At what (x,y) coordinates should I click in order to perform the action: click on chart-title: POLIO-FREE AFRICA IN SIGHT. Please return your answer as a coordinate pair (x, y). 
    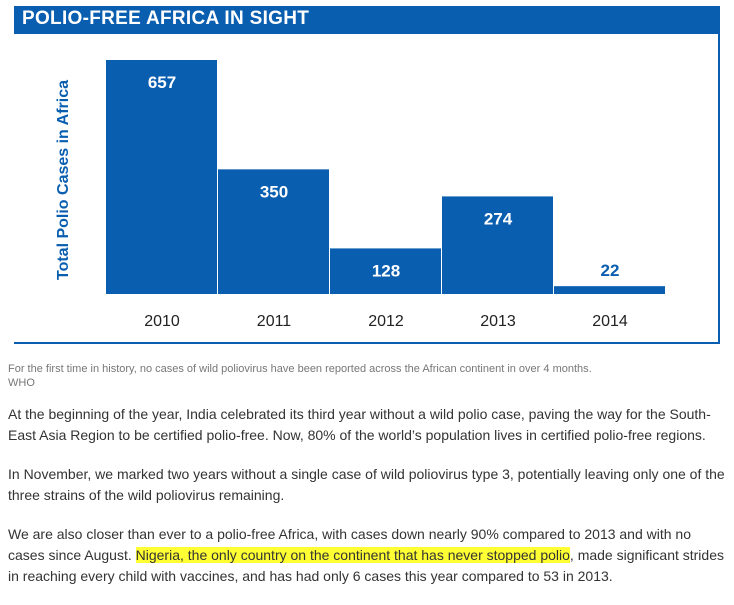
    Looking at the image, I should click on (166, 18).